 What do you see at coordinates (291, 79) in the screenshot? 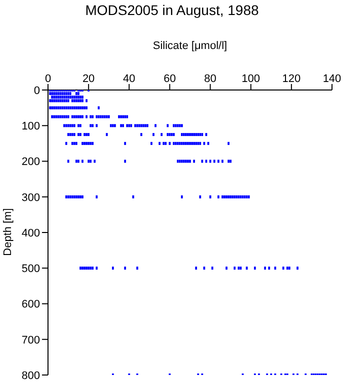
I see `x-tick-label: 120` at bounding box center [291, 79].